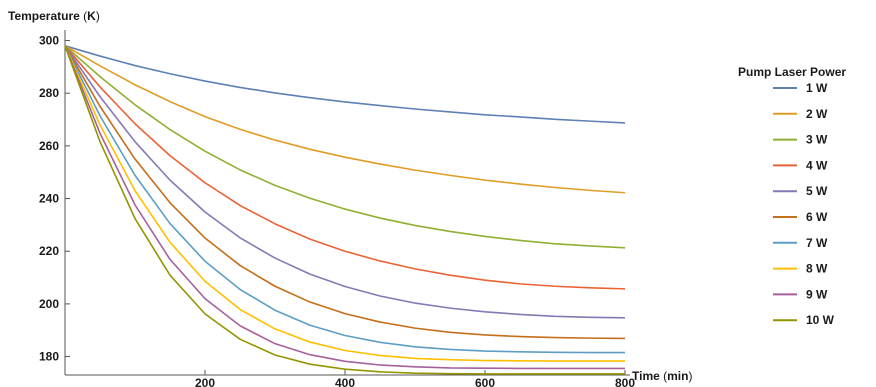  Describe the element at coordinates (820, 320) in the screenshot. I see `legend-label: 10 W` at that location.